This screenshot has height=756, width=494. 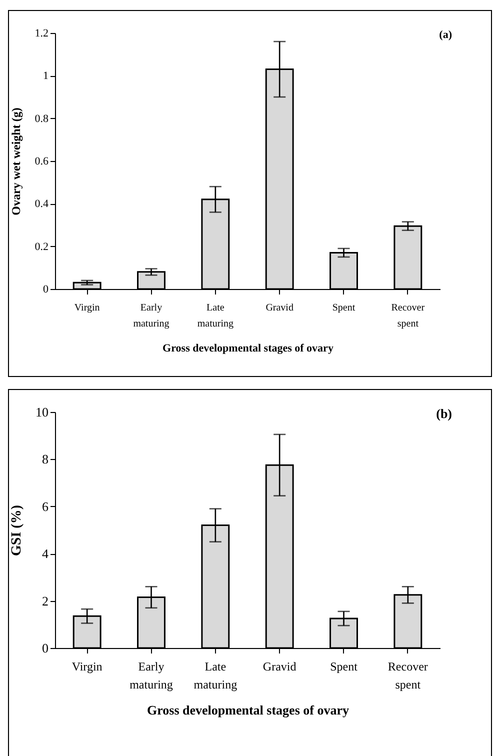 What do you see at coordinates (45, 506) in the screenshot?
I see `y-tick-label: 6` at bounding box center [45, 506].